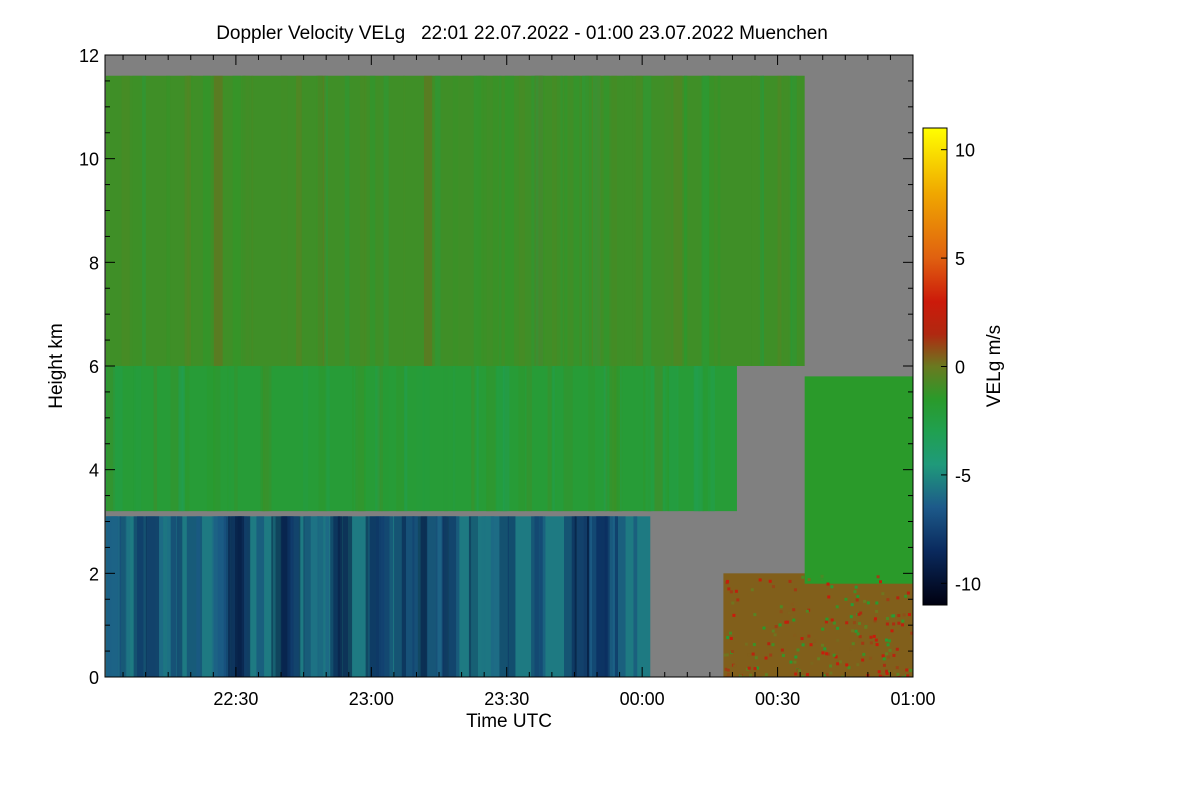  I want to click on y-tick-label: 0, so click(94, 678).